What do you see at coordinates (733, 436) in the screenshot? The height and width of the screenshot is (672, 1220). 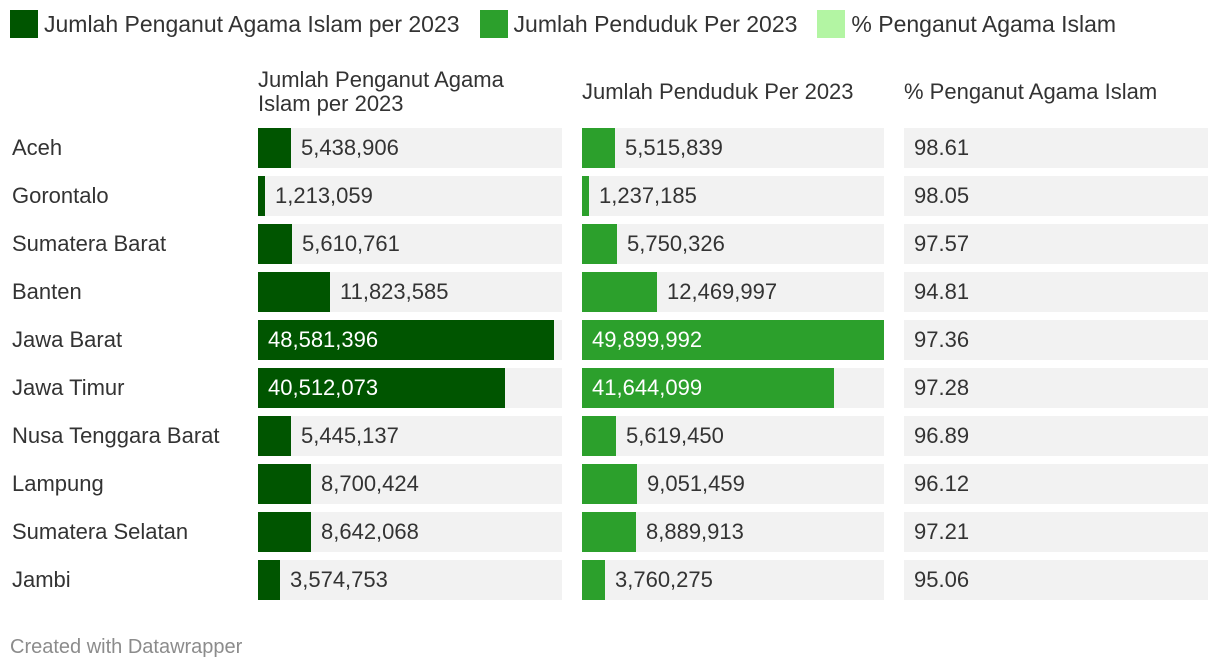 I see `population-cell: 5,619,450` at bounding box center [733, 436].